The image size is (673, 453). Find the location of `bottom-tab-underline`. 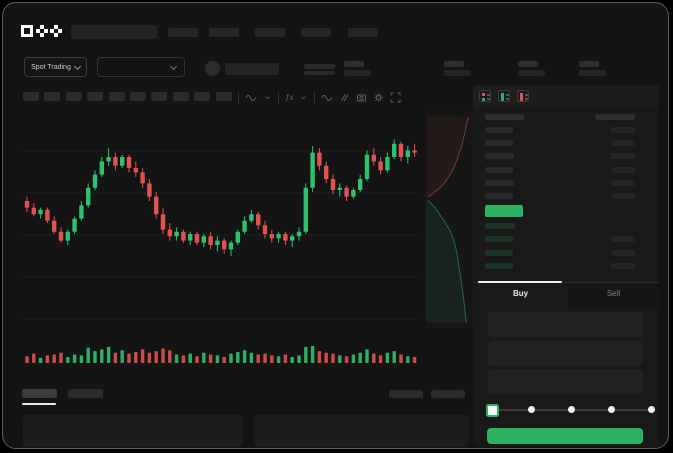

bottom-tab-underline is located at coordinates (39, 404).